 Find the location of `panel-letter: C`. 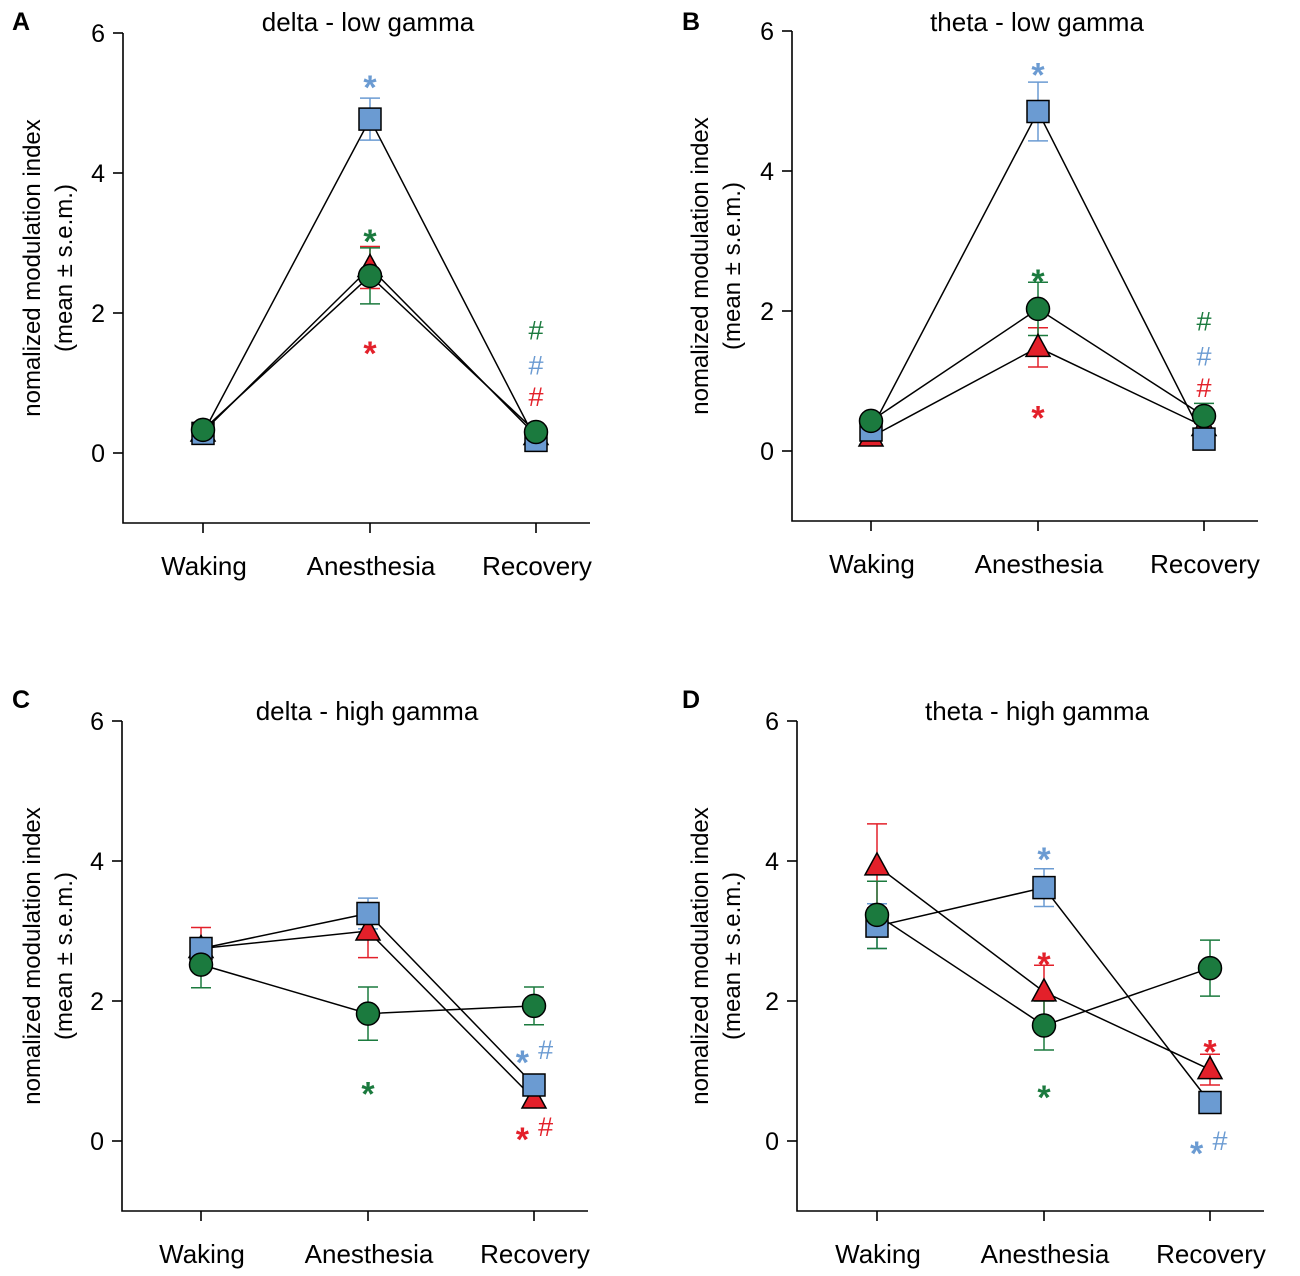

panel-letter: C is located at coordinates (21, 700).